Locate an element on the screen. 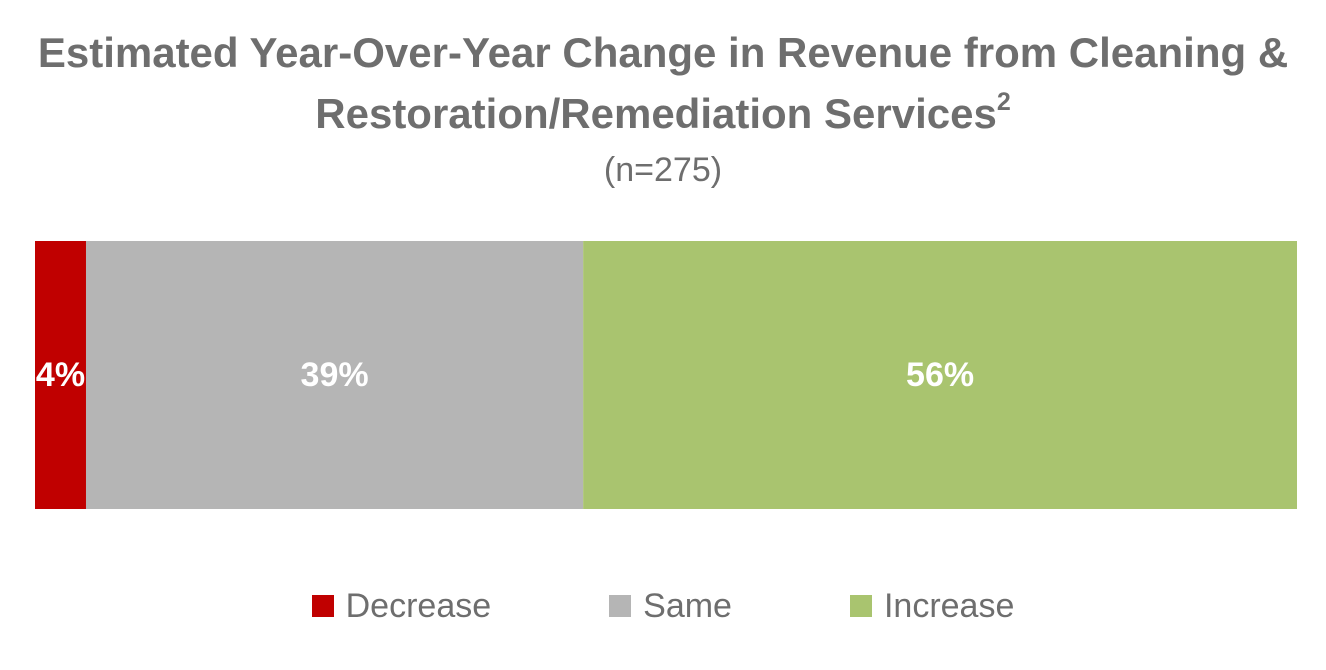 This screenshot has width=1326, height=670. data-label-decrease: 4% is located at coordinates (60, 375).